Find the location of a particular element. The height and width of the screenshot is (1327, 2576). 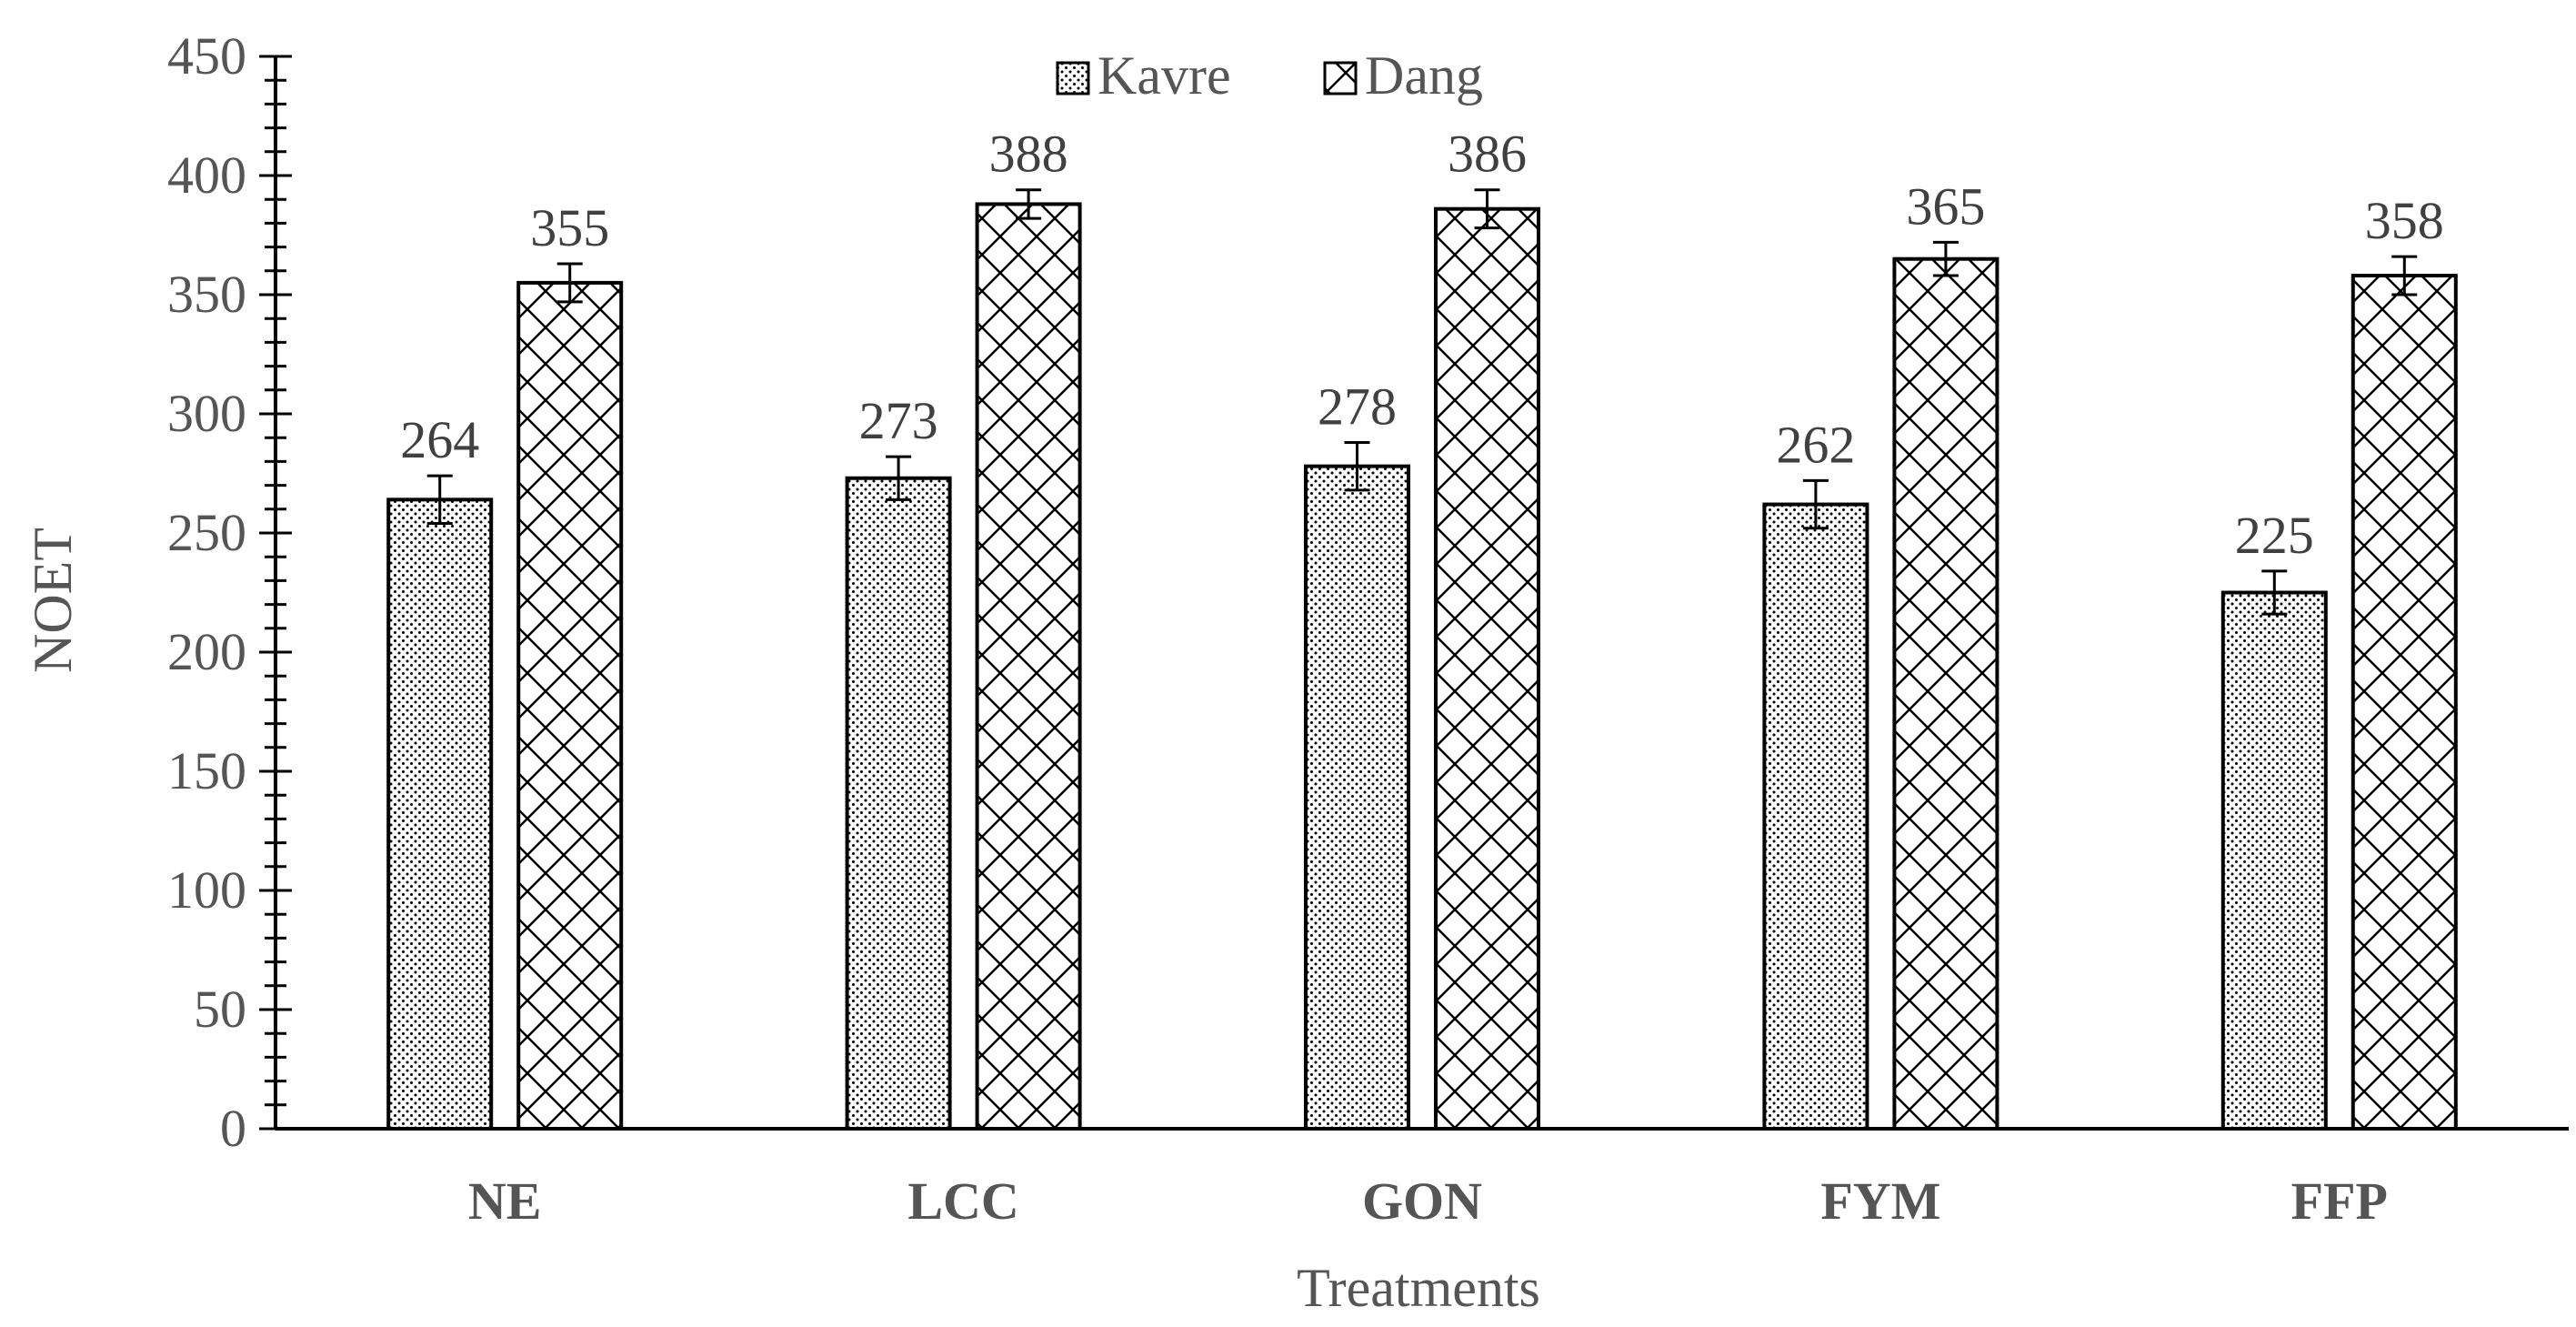

y-tick-label: 400 is located at coordinates (206, 176).